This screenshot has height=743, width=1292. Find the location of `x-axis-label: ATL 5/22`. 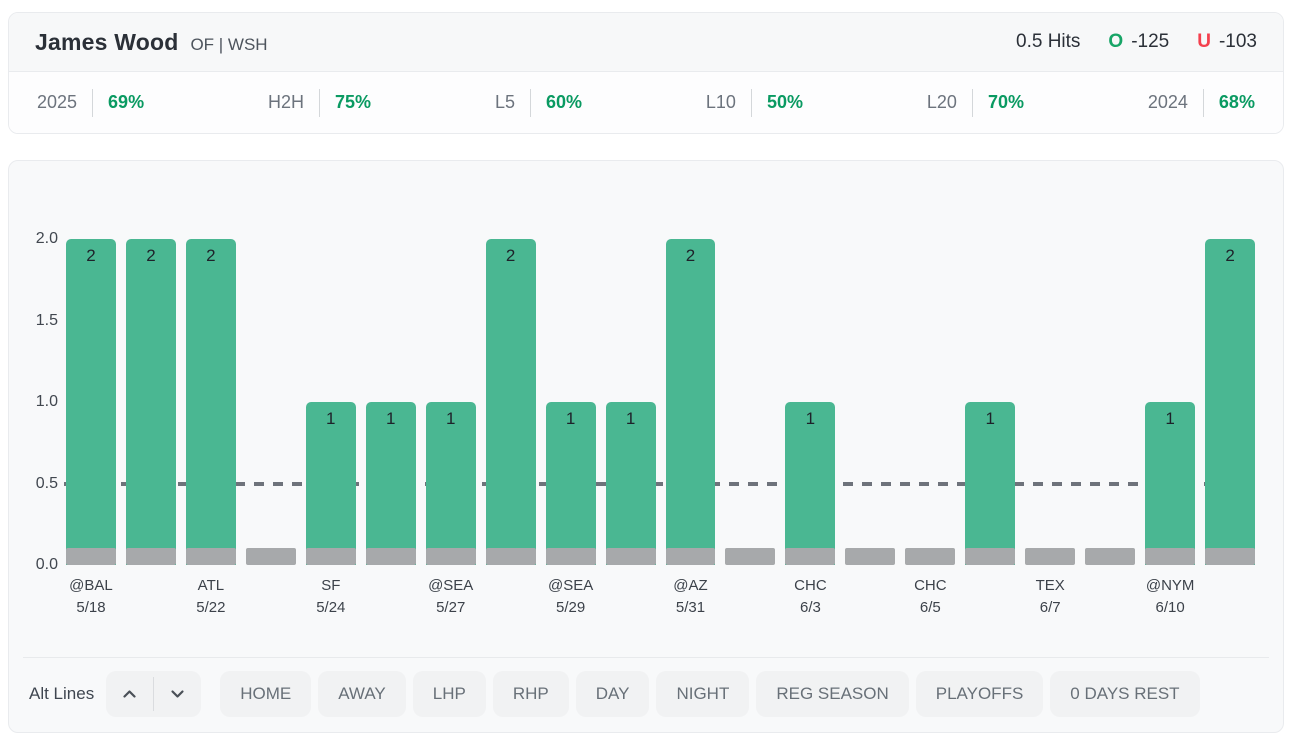

x-axis-label: ATL 5/22 is located at coordinates (211, 596).